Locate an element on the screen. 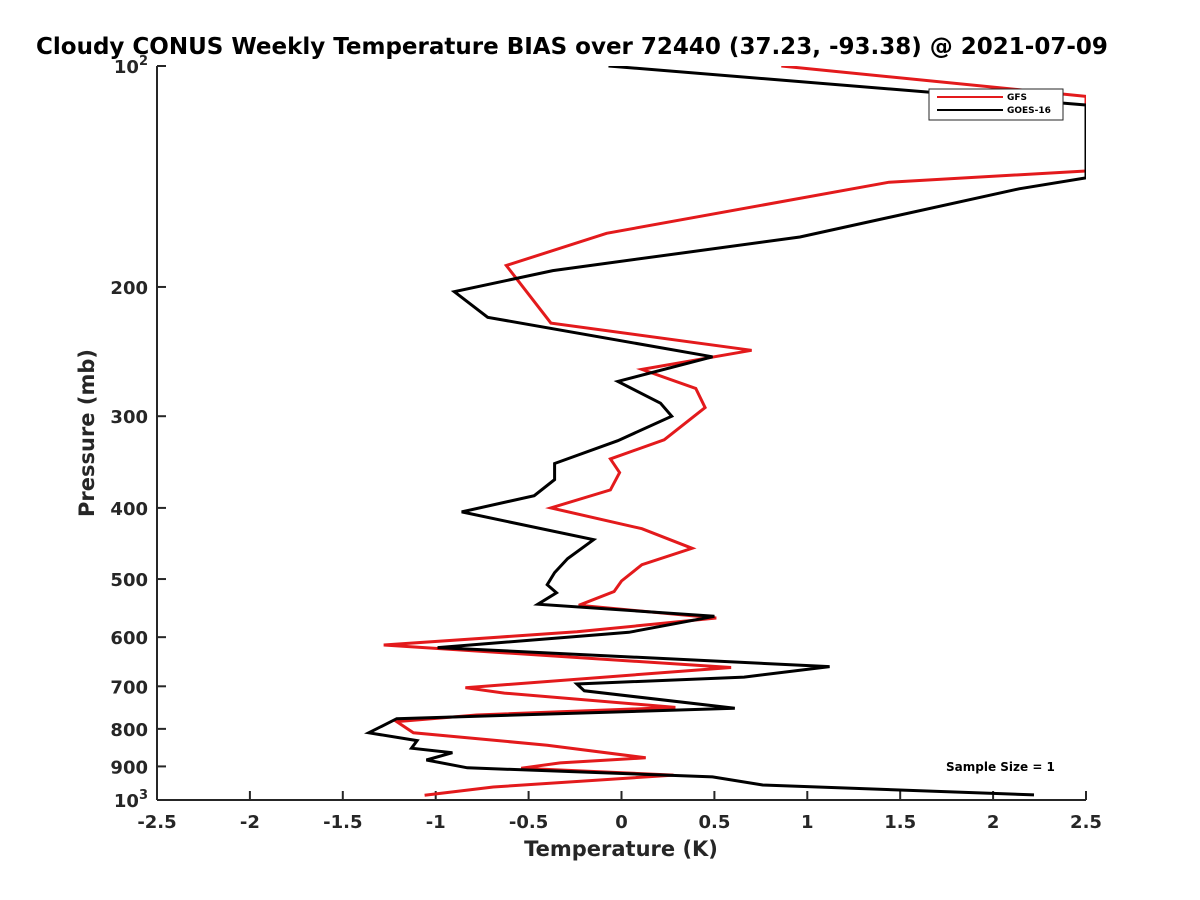  x-tick-label: -1.5 is located at coordinates (342, 822).